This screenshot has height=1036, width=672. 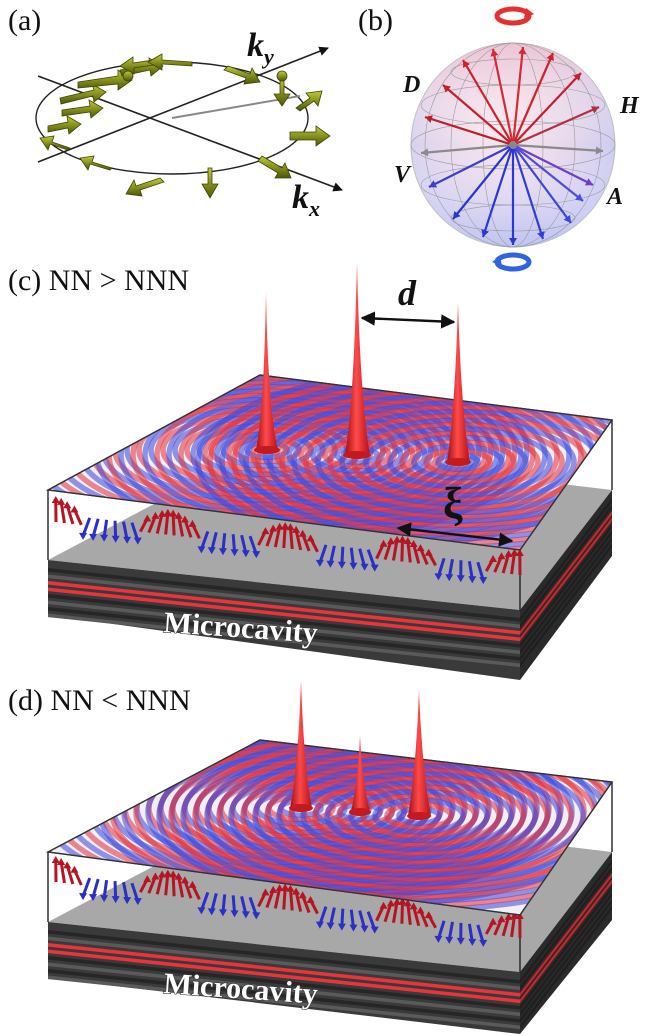 I want to click on xi-label: ξ, so click(x=453, y=503).